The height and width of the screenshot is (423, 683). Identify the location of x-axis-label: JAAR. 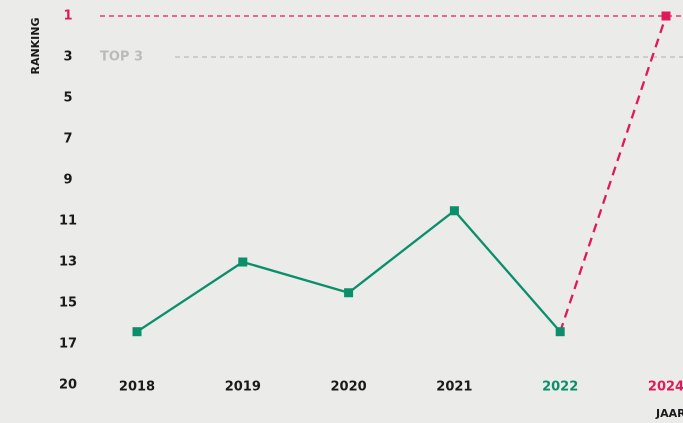
(669, 413).